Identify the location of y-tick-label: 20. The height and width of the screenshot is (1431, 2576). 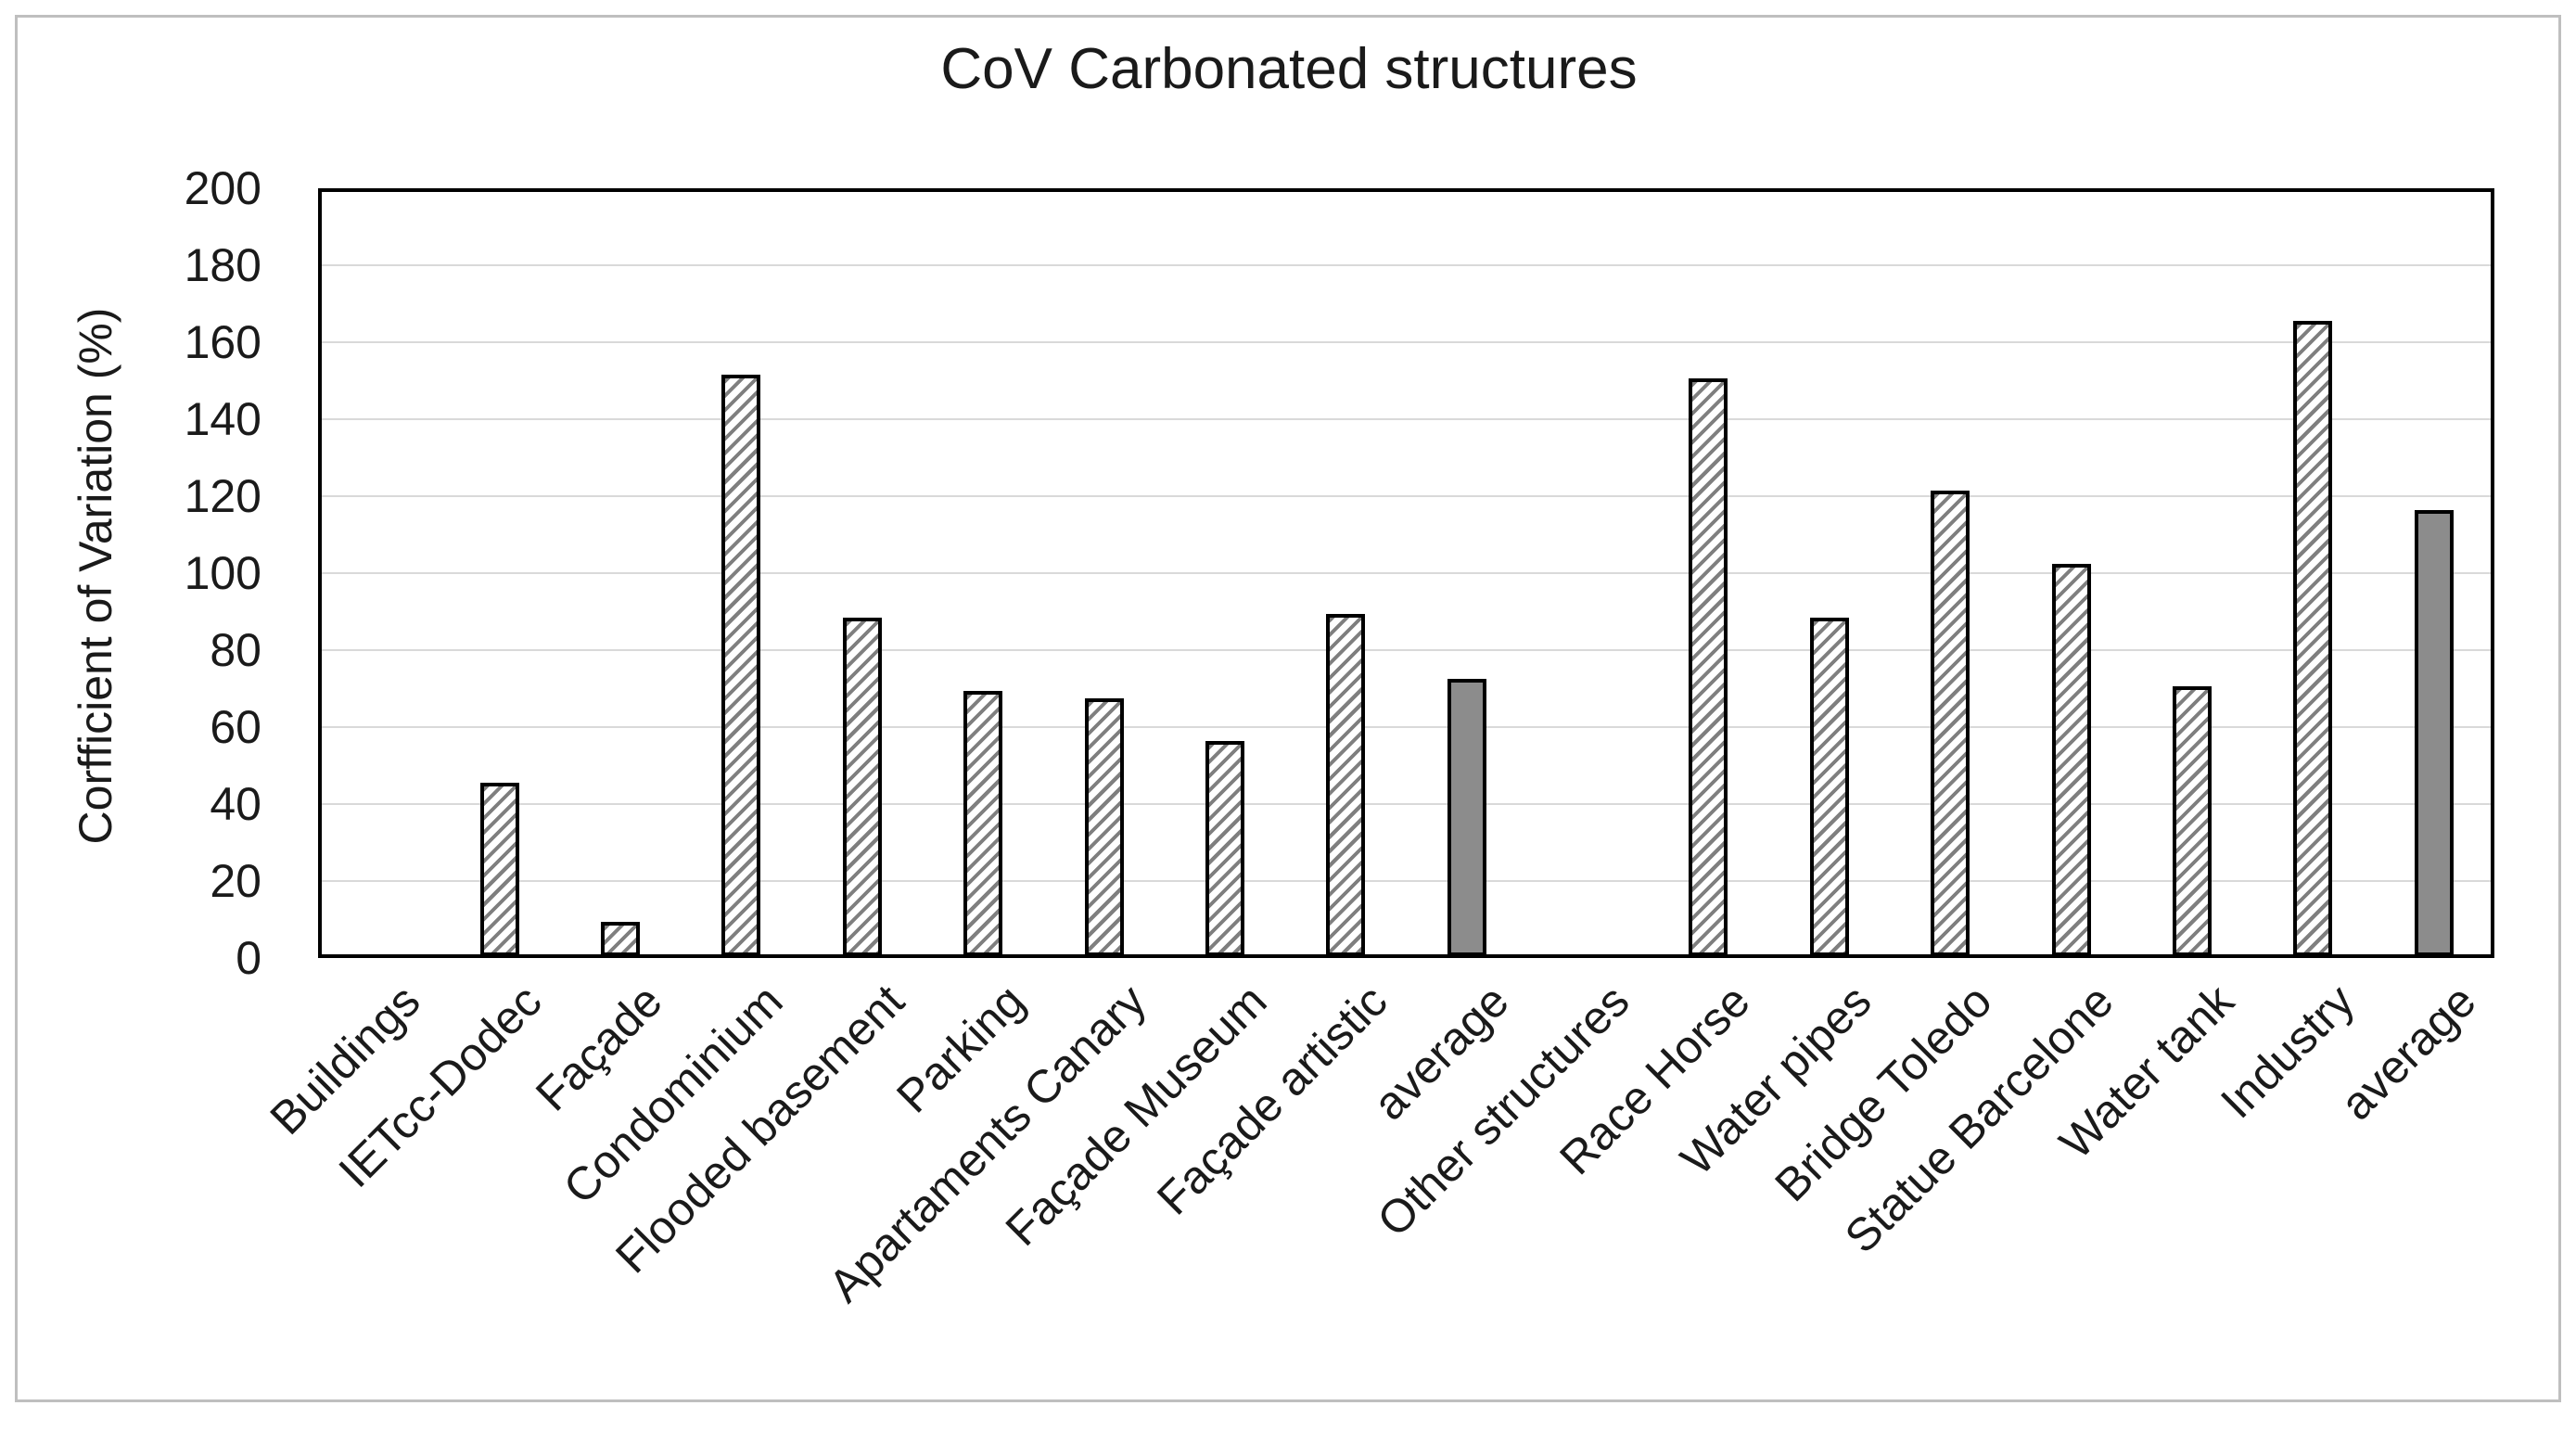
(235, 881).